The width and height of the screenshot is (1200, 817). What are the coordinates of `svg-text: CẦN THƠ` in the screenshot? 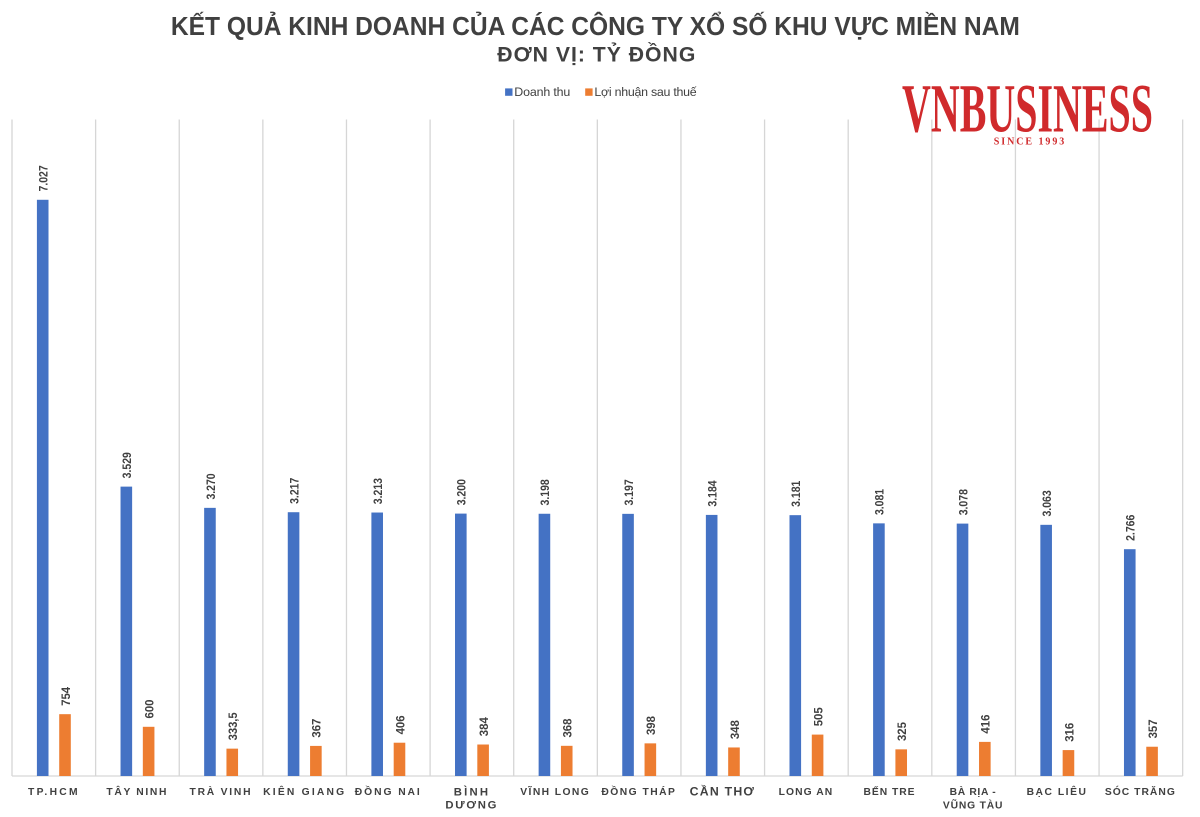 It's located at (722, 791).